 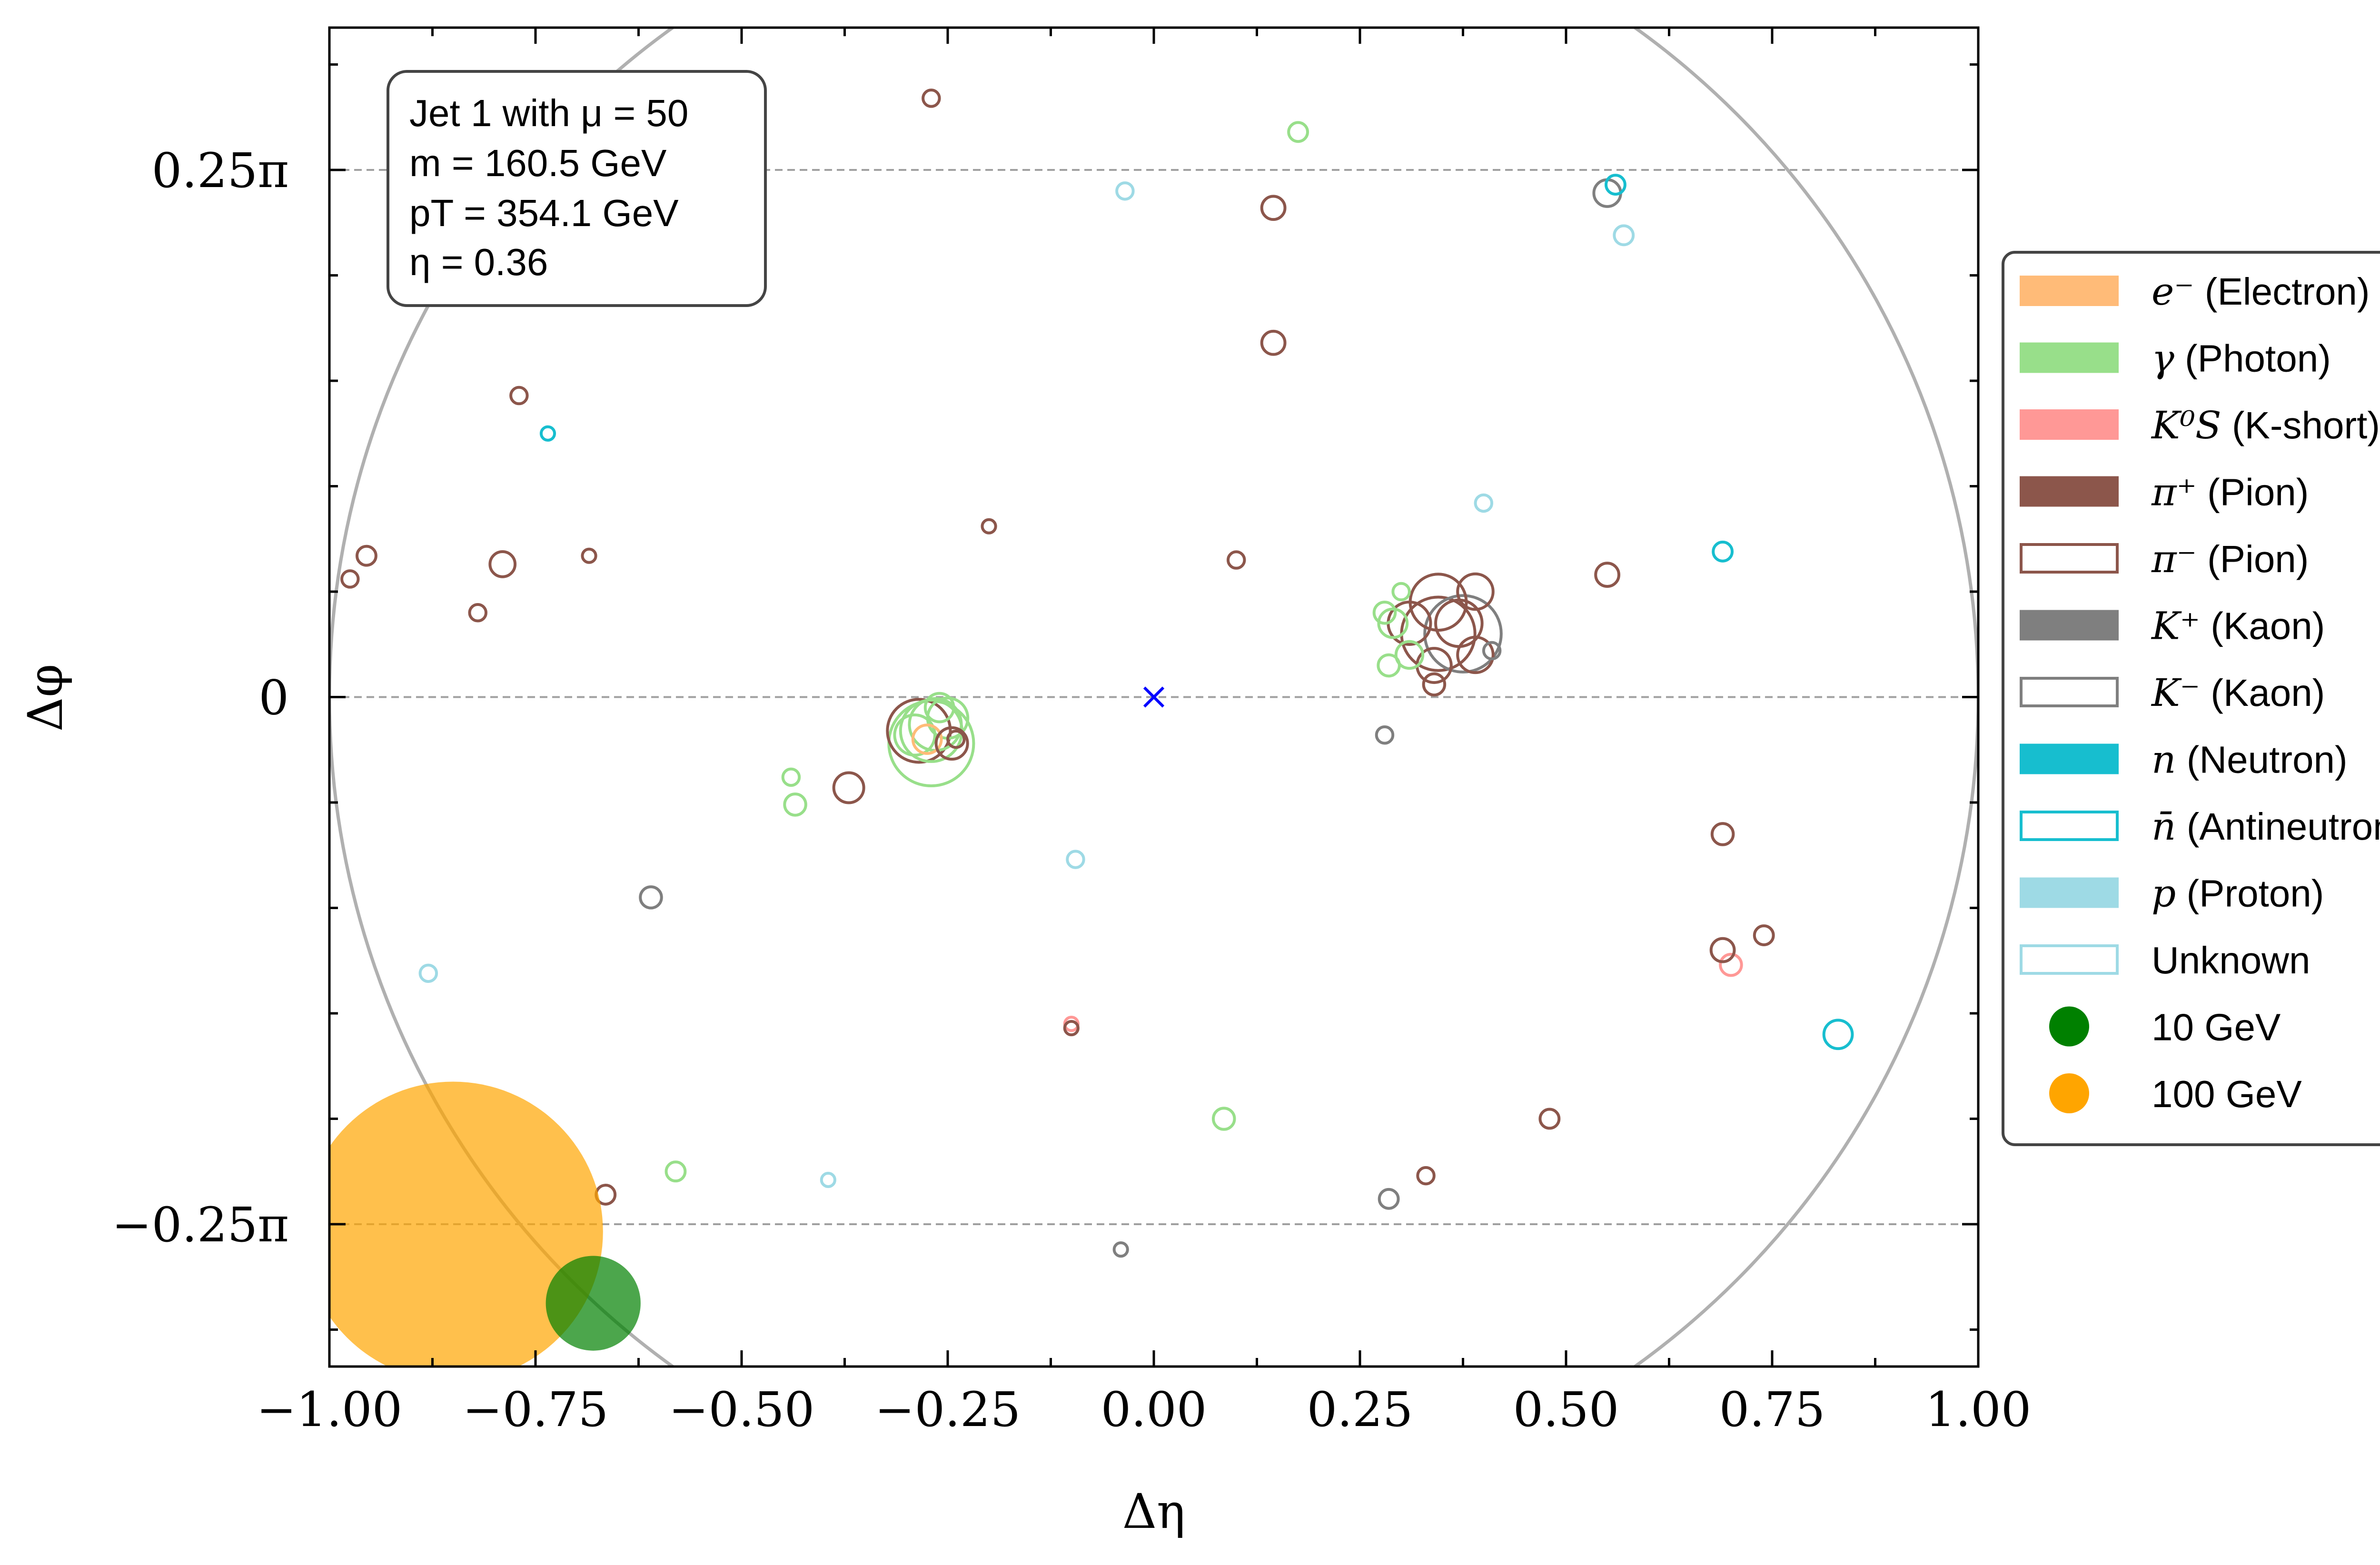 I want to click on legend-text: (Neutron), so click(x=2262, y=760).